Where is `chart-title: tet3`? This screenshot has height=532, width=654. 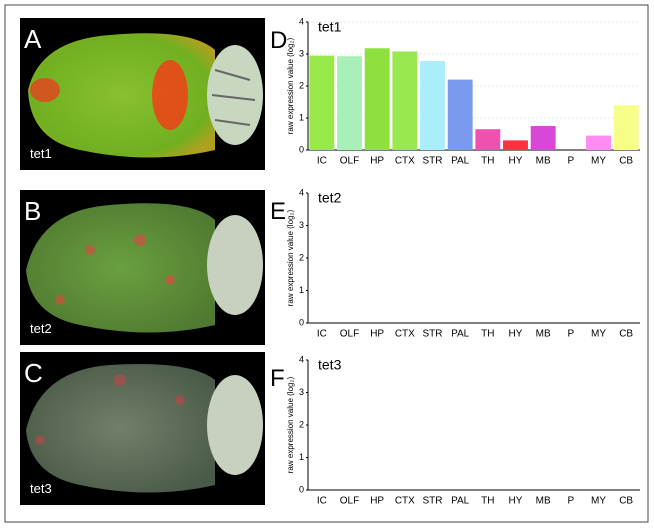 chart-title: tet3 is located at coordinates (330, 365).